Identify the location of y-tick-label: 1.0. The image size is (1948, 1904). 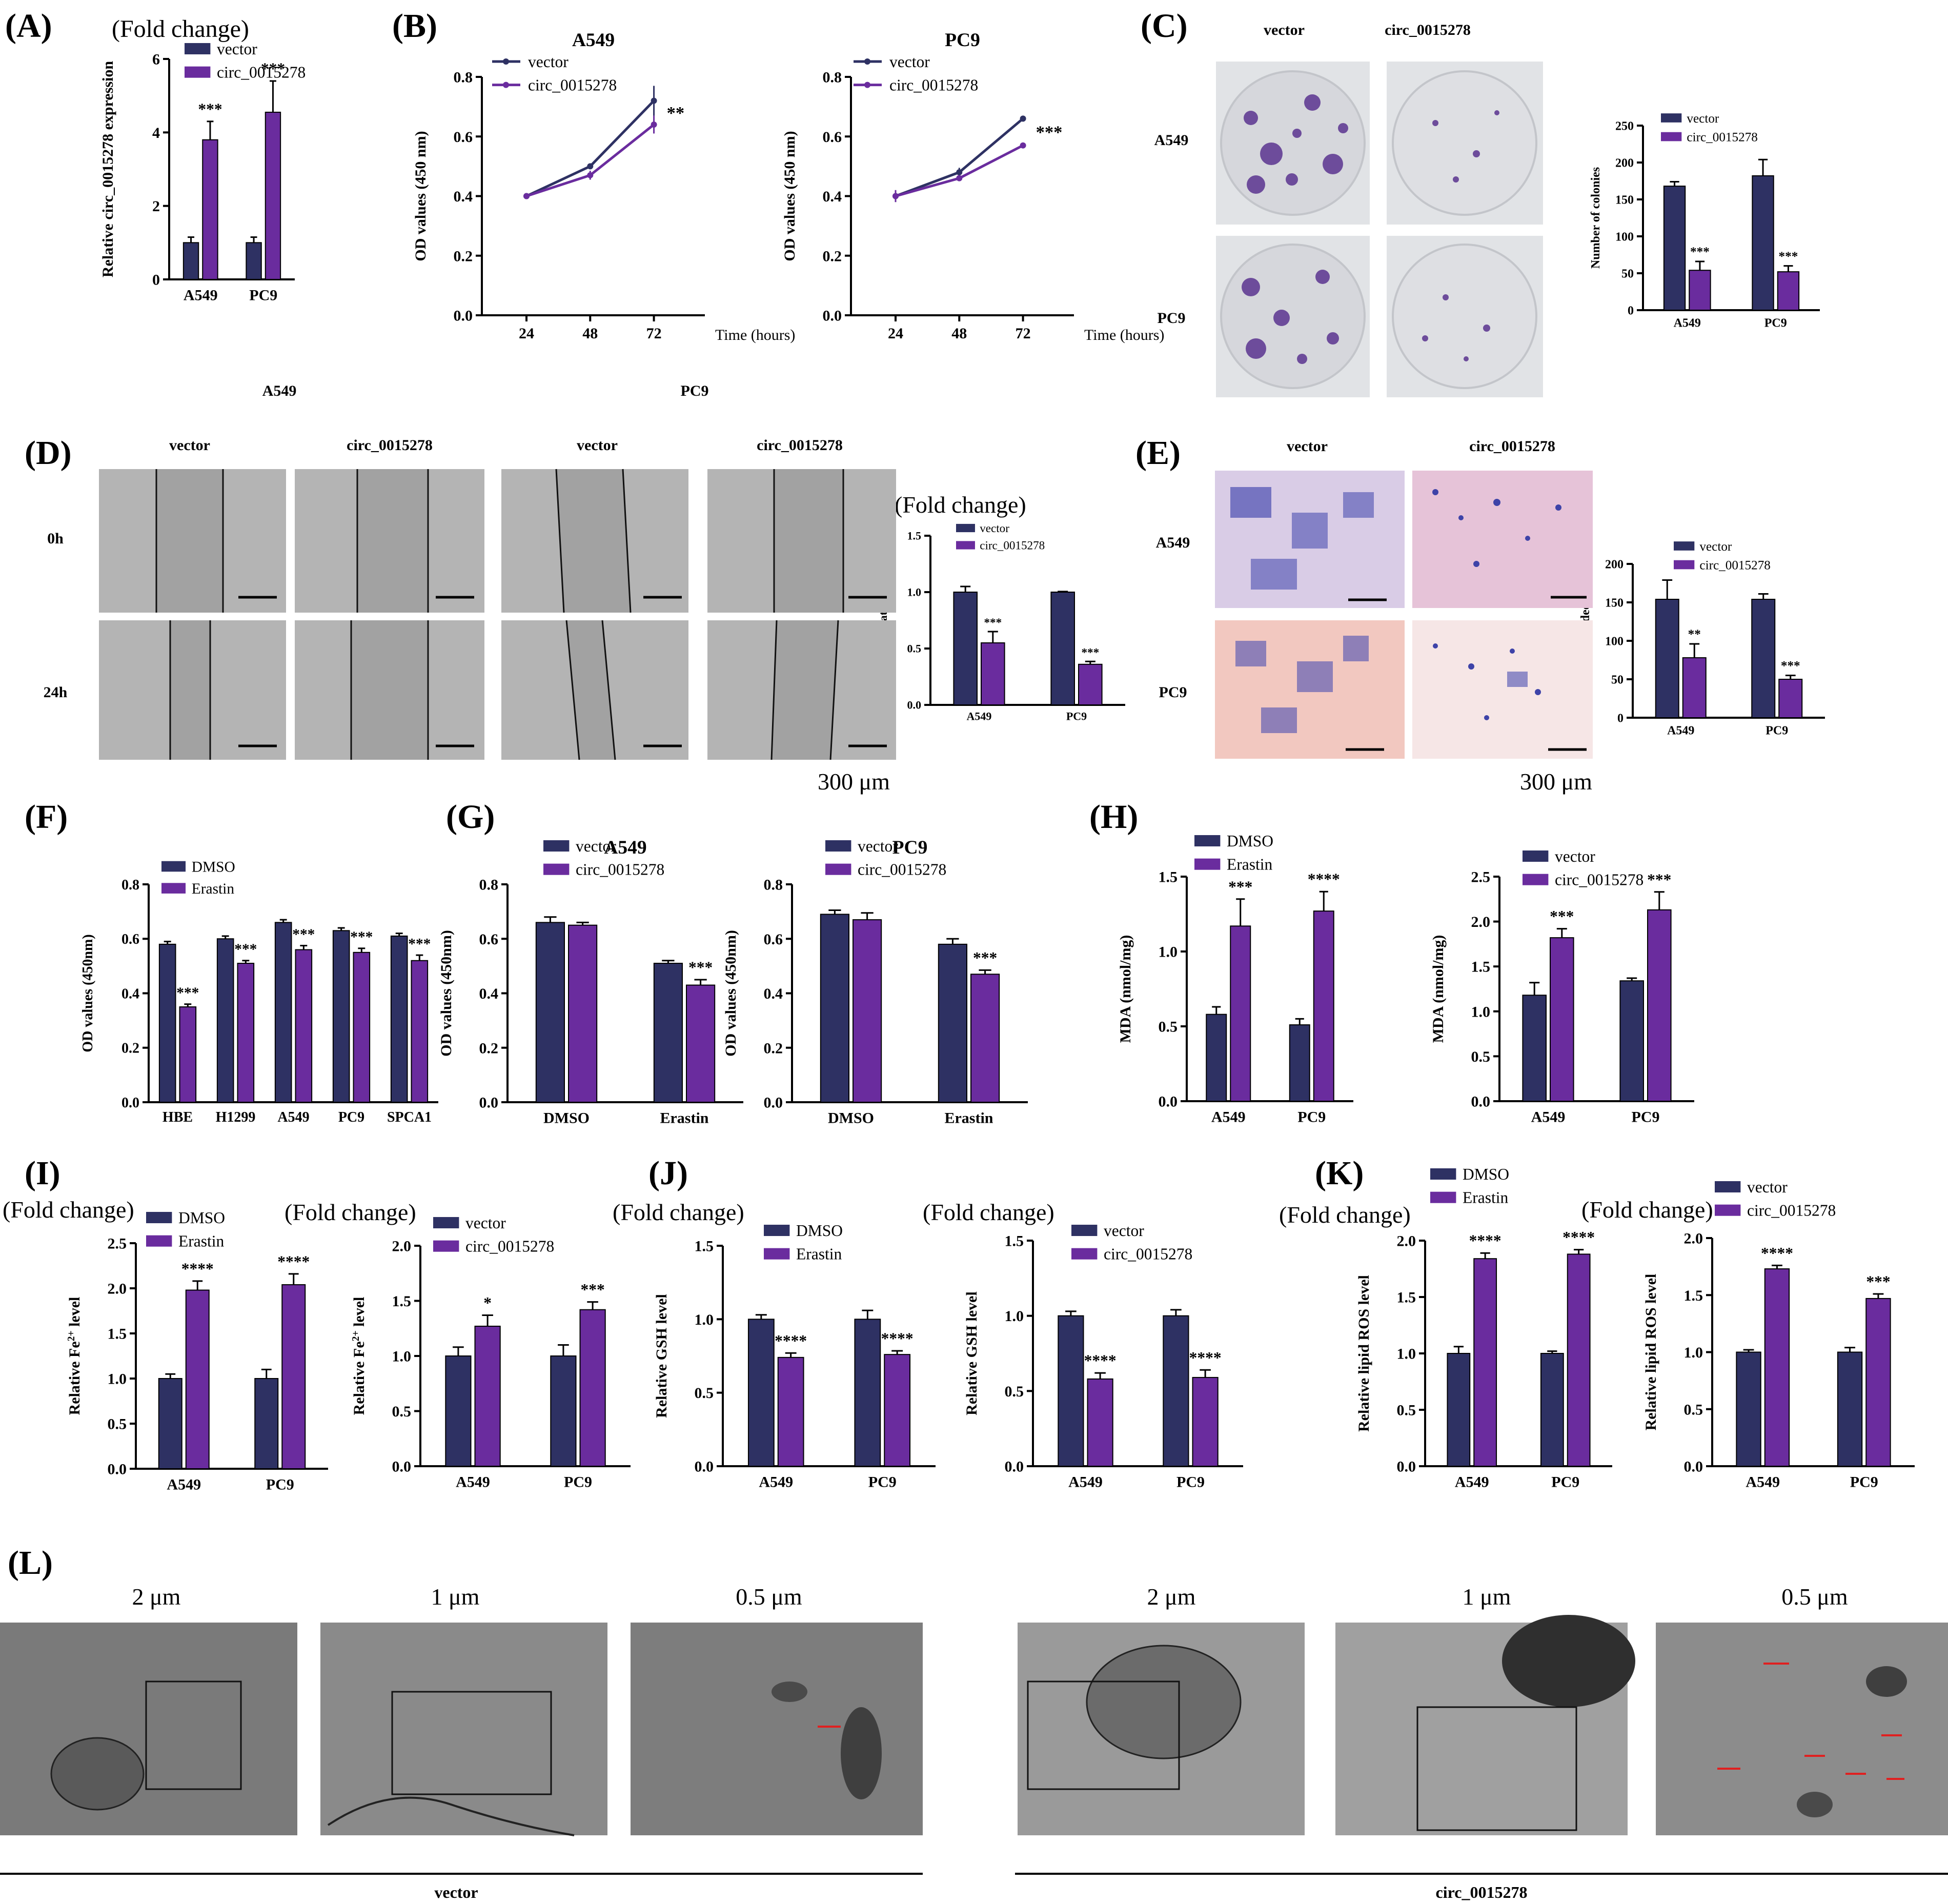
(704, 1319).